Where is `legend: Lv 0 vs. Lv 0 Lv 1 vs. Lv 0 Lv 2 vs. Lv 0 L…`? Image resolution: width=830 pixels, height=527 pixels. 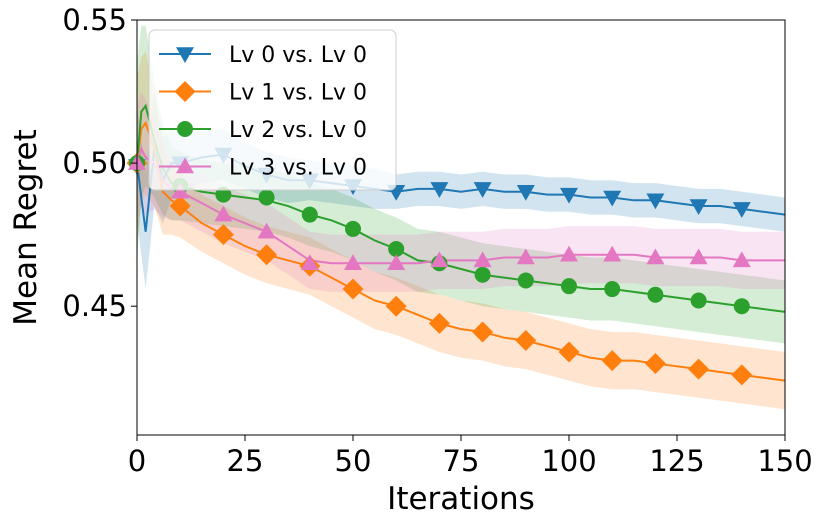
legend: Lv 0 vs. Lv 0 Lv 1 vs. Lv 0 Lv 2 vs. Lv 0 L… is located at coordinates (272, 110).